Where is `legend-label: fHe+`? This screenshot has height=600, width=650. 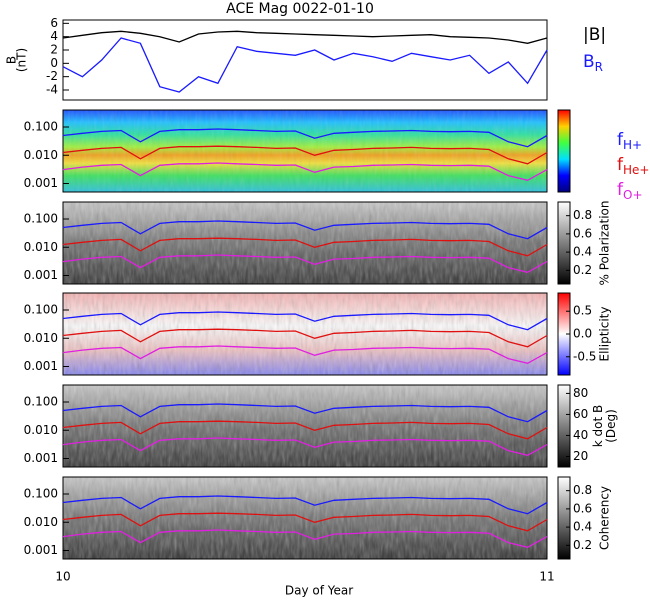 legend-label: fHe+ is located at coordinates (633, 166).